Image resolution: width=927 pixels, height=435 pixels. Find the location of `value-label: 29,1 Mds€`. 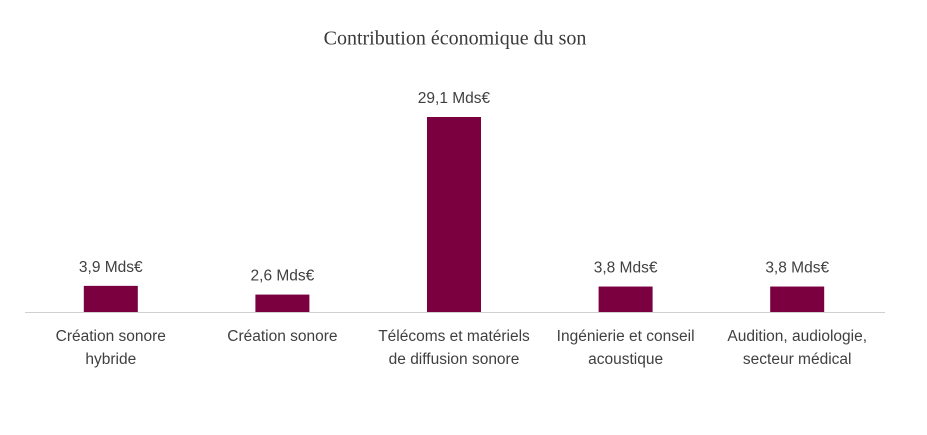

value-label: 29,1 Mds€ is located at coordinates (454, 98).